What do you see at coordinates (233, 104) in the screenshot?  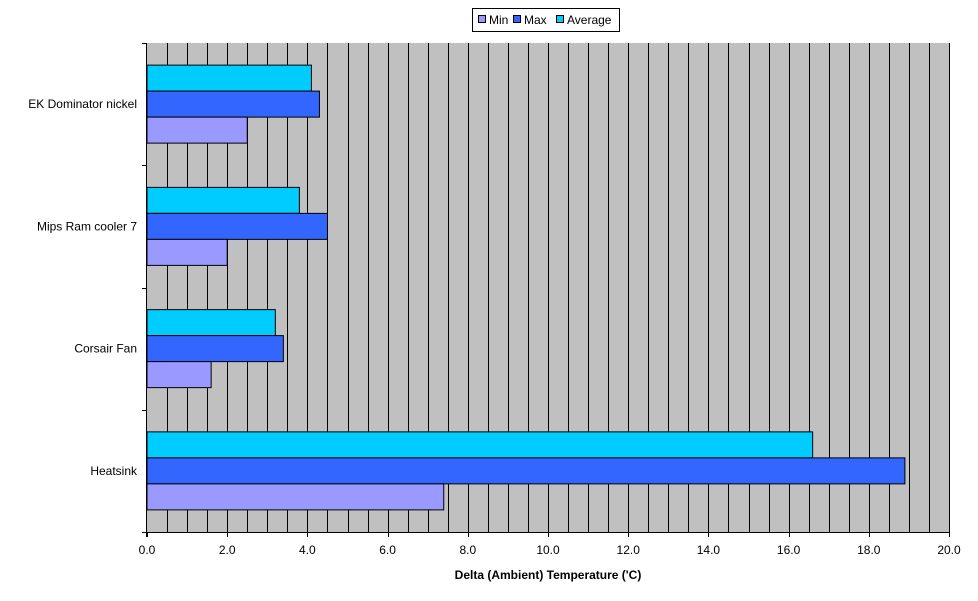 I see `bar-max-ek-dominator-nickel` at bounding box center [233, 104].